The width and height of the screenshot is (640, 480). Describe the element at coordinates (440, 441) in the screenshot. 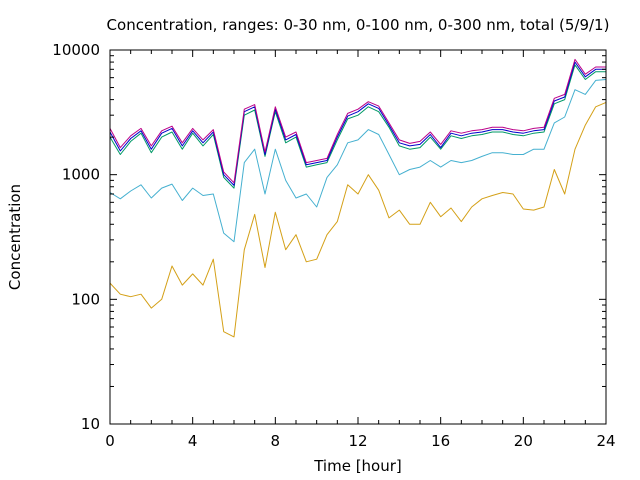

I see `x-tick-label: 16` at that location.